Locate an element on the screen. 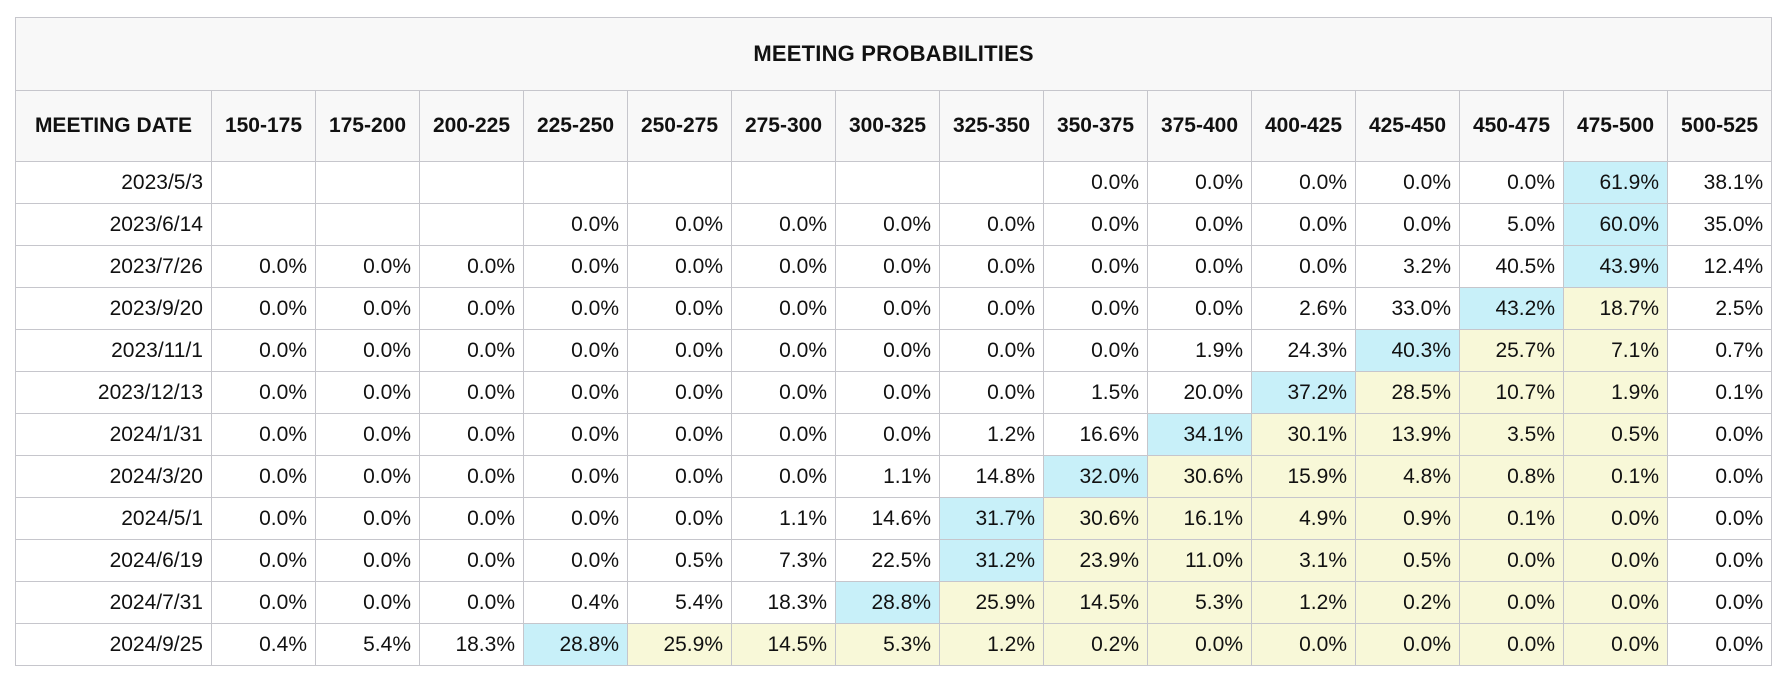 This screenshot has height=680, width=1786. probability-cell: 5.4% is located at coordinates (679, 602).